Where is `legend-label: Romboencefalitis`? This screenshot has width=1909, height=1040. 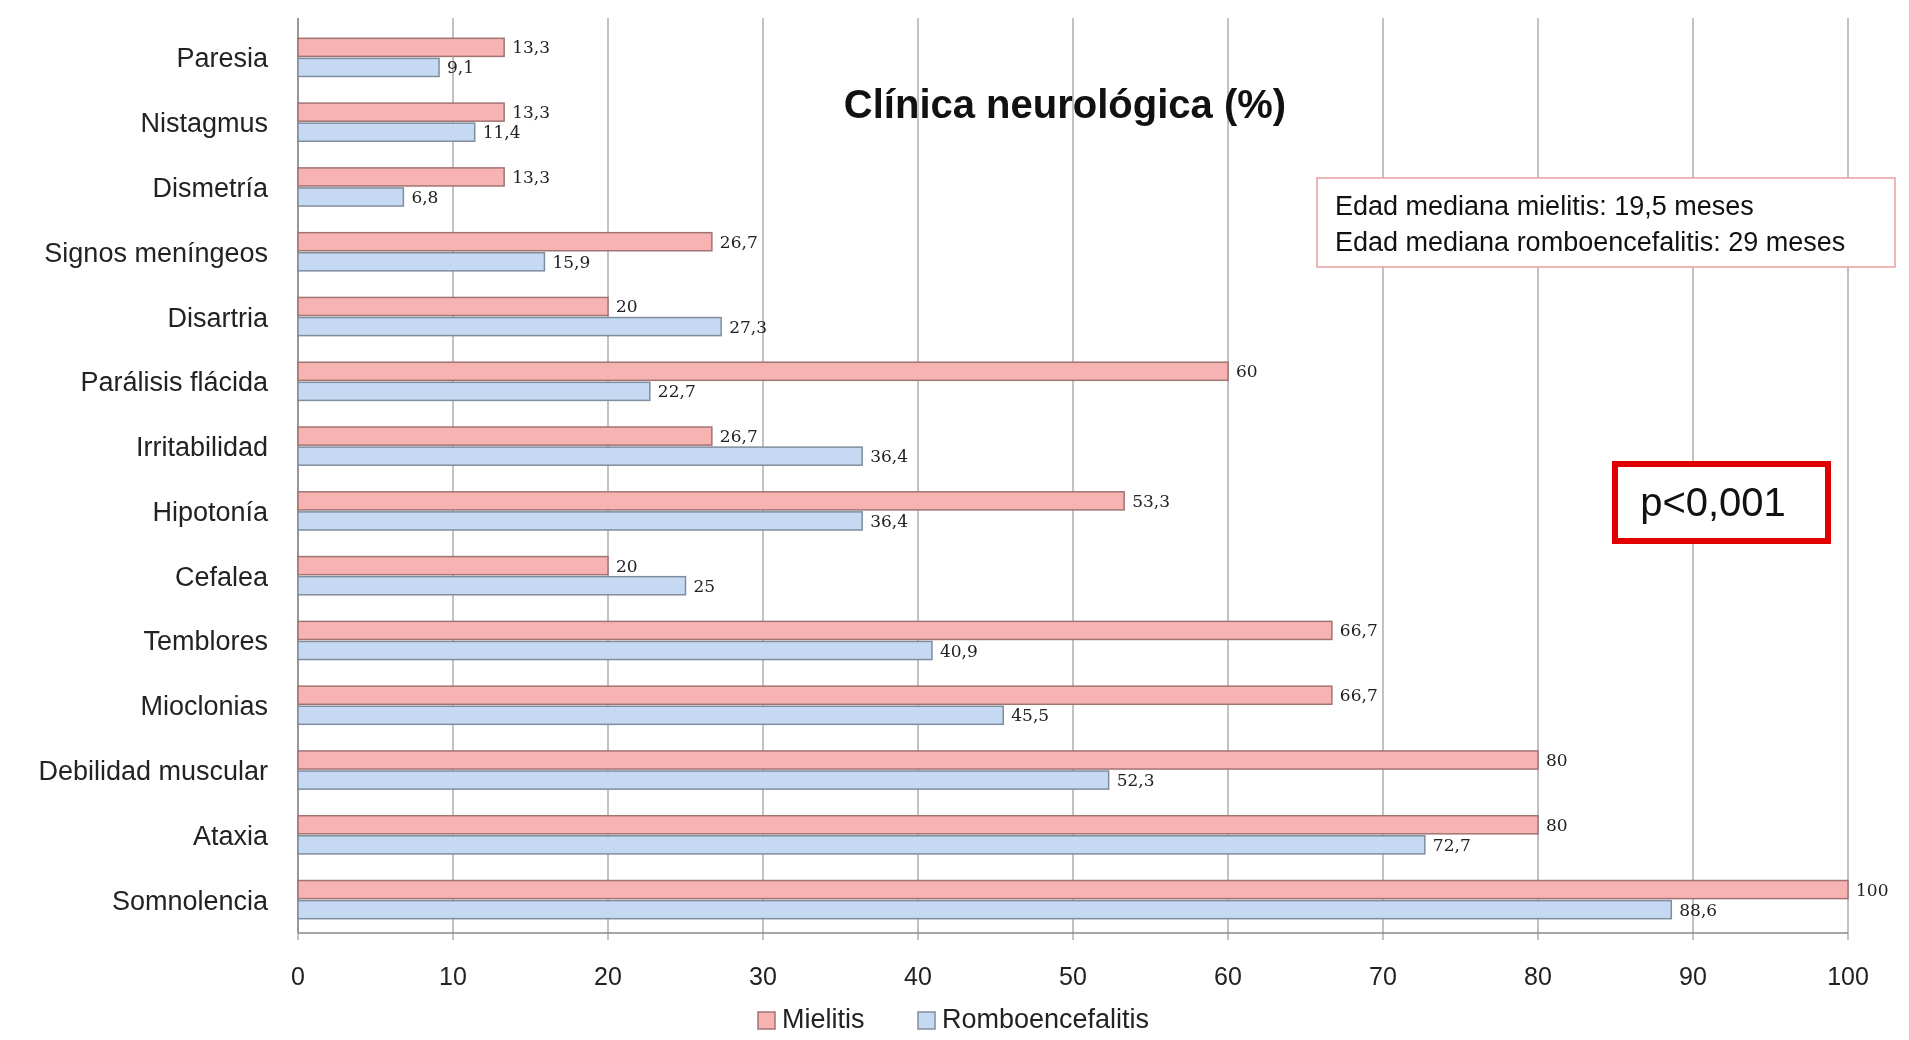
legend-label: Romboencefalitis is located at coordinates (1046, 1019).